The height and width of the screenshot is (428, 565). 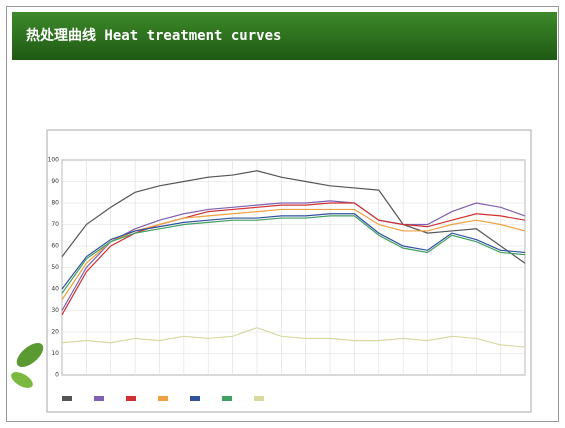 What do you see at coordinates (55, 224) in the screenshot?
I see `y-tick-label: 70` at bounding box center [55, 224].